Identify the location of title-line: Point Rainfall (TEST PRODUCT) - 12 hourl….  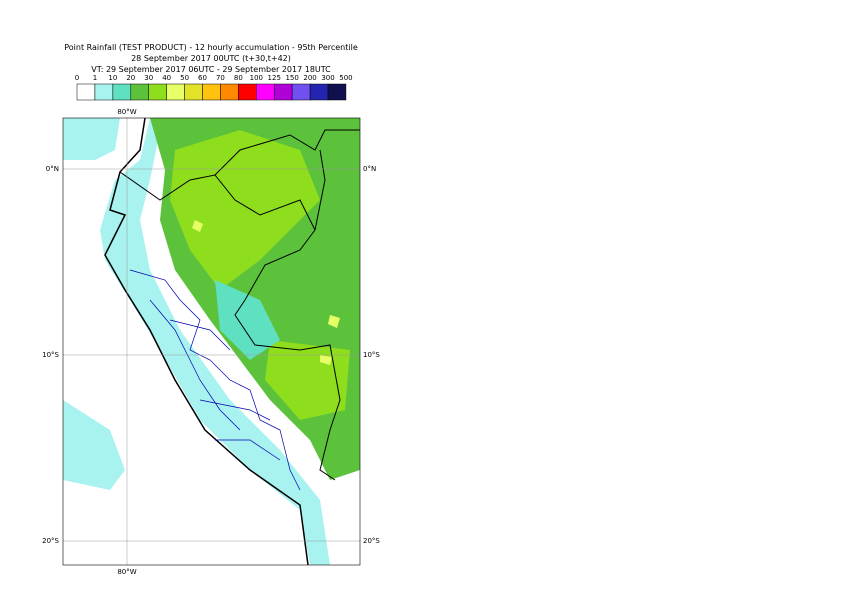
(211, 47).